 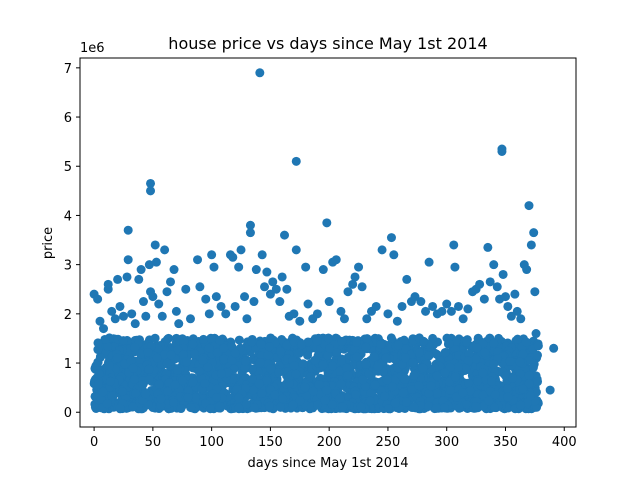 I want to click on x-tick-label-5: 250, so click(x=388, y=442).